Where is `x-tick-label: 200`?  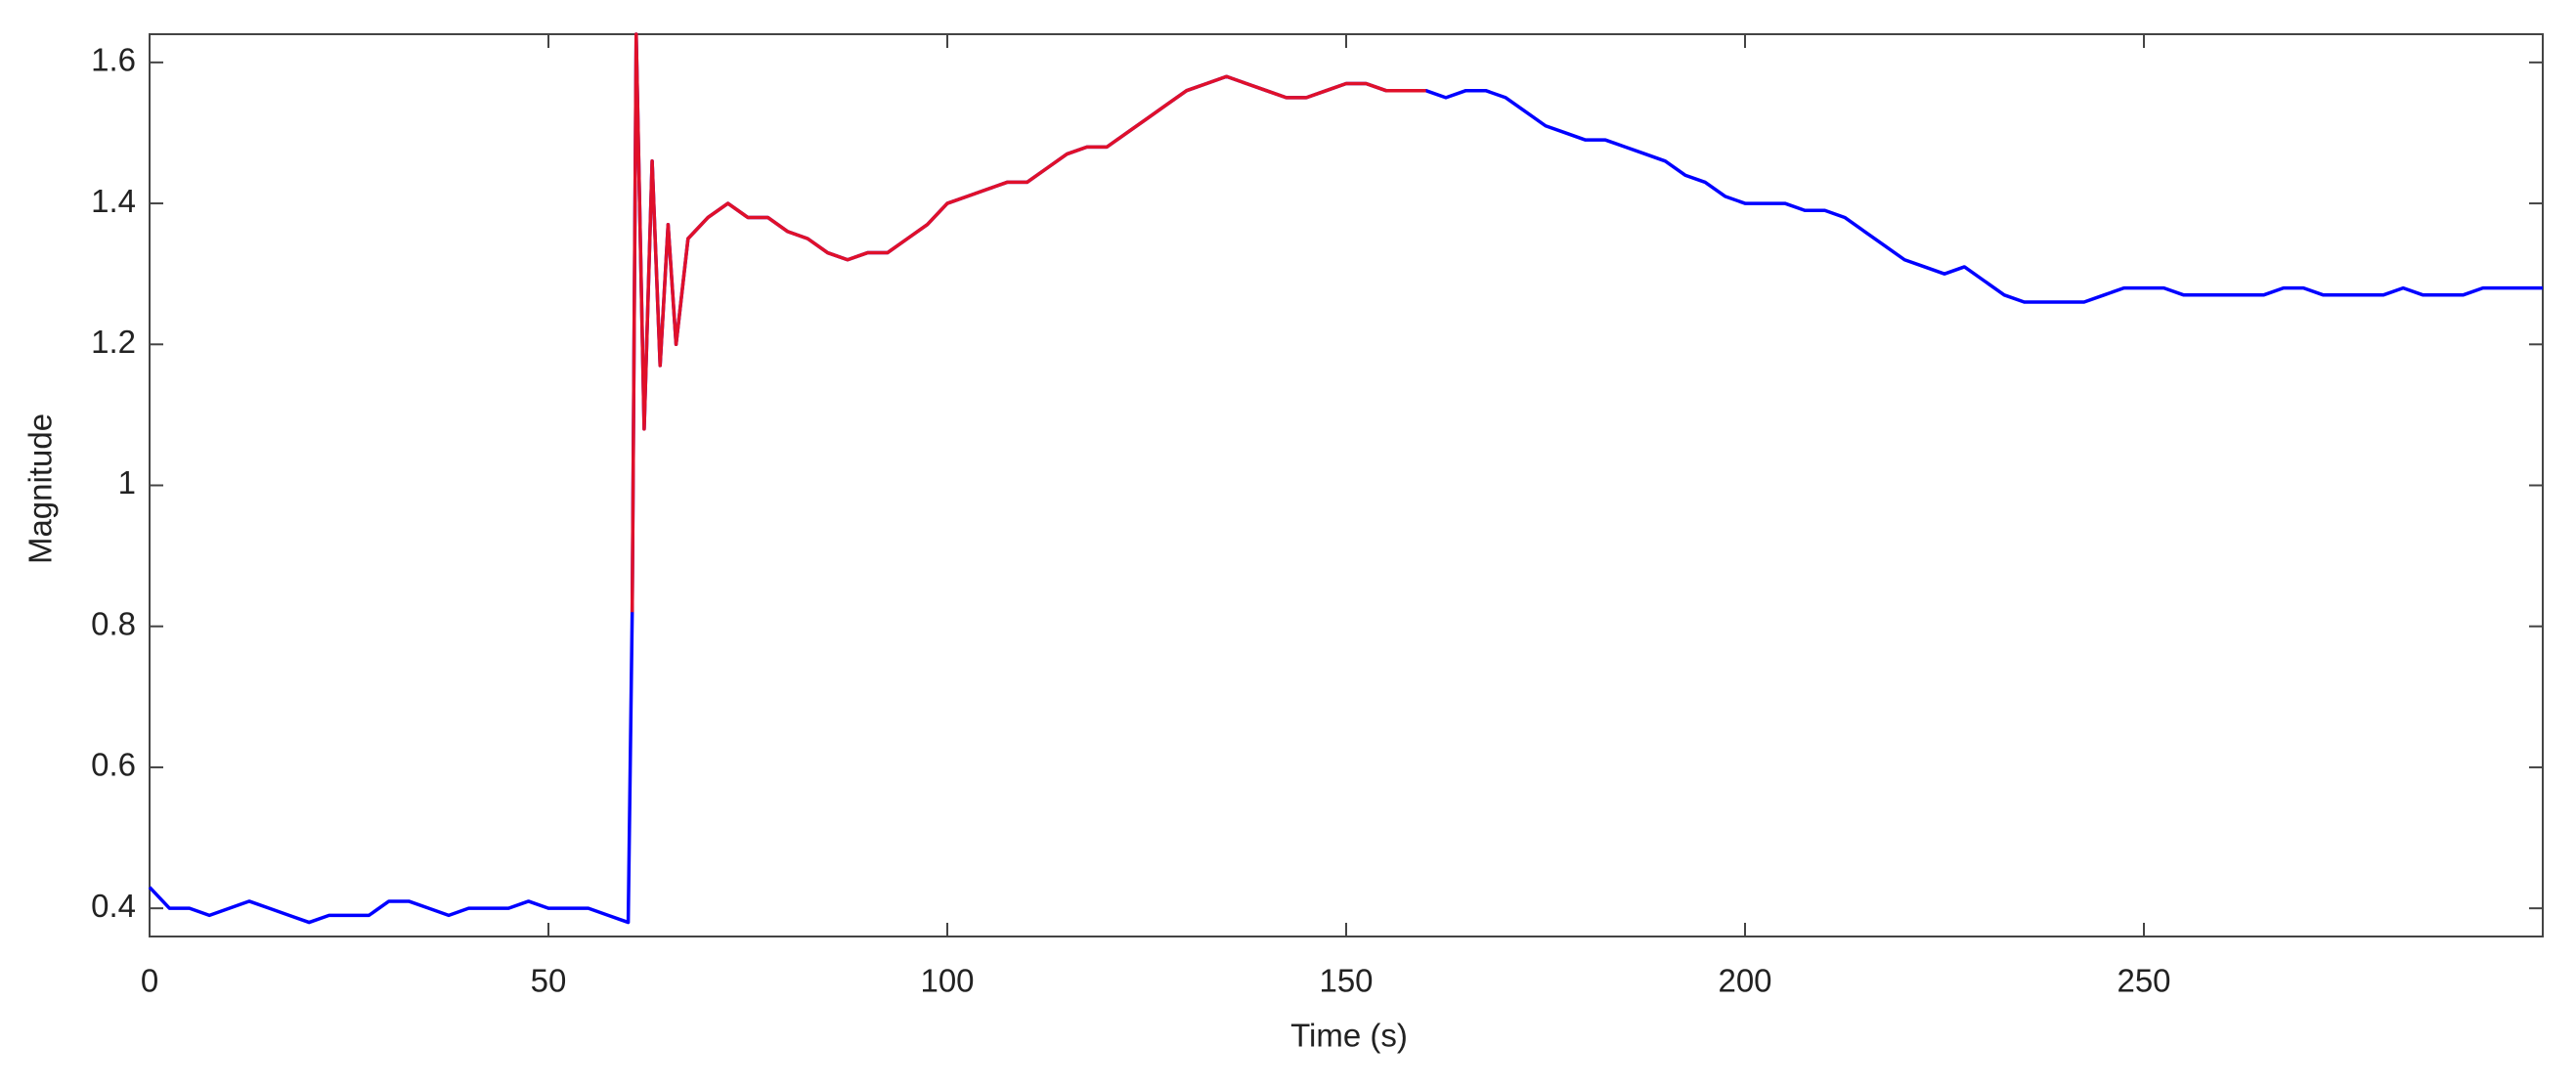
x-tick-label: 200 is located at coordinates (1744, 981).